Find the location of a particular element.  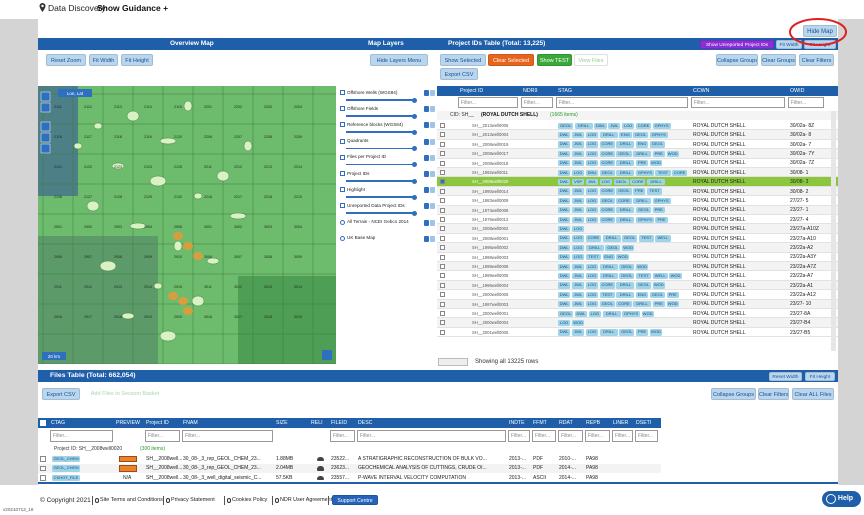

button: Show Unreported Project IDs is located at coordinates (737, 44).